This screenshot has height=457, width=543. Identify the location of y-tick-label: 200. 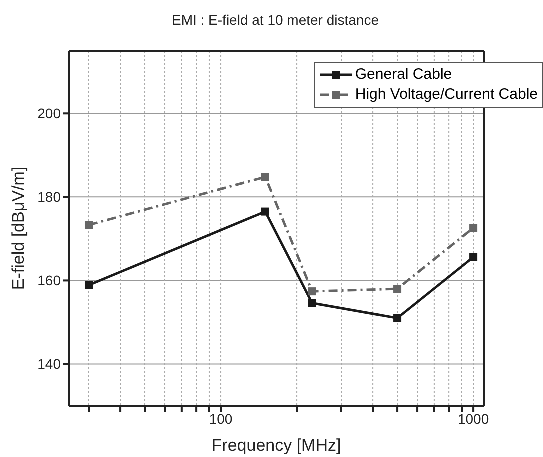
(50, 114).